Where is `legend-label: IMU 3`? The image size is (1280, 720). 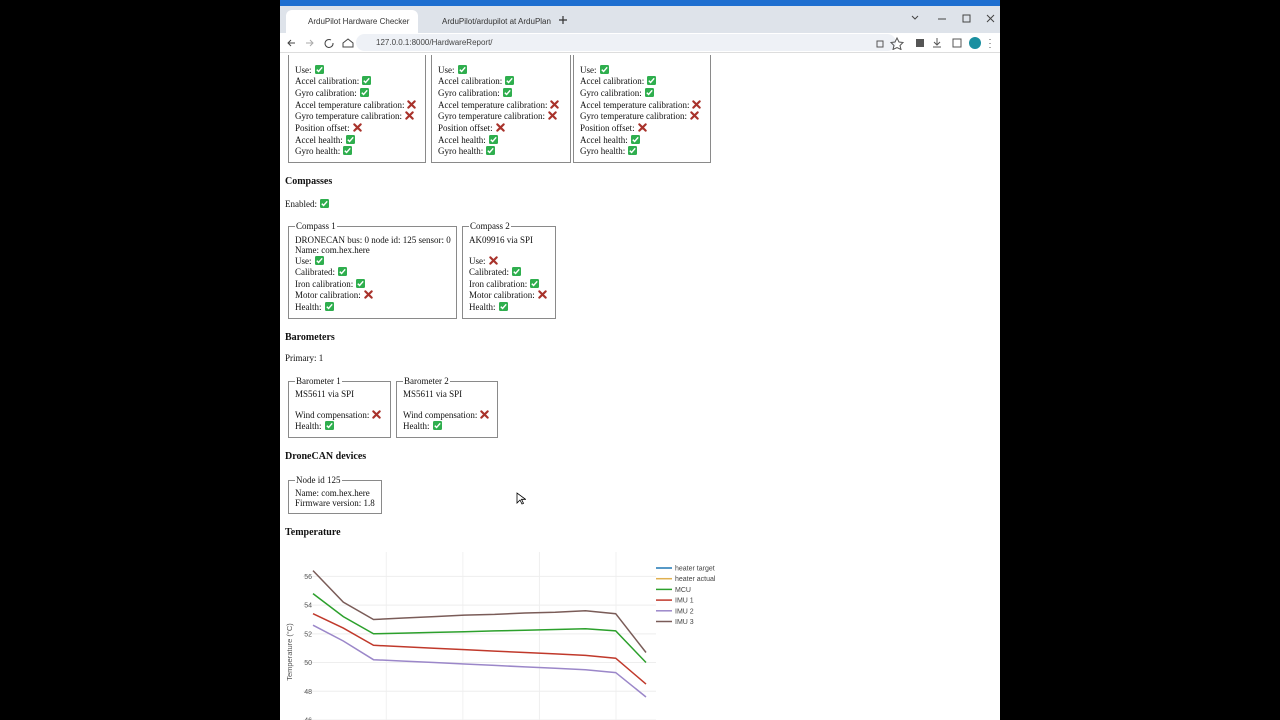 legend-label: IMU 3 is located at coordinates (684, 622).